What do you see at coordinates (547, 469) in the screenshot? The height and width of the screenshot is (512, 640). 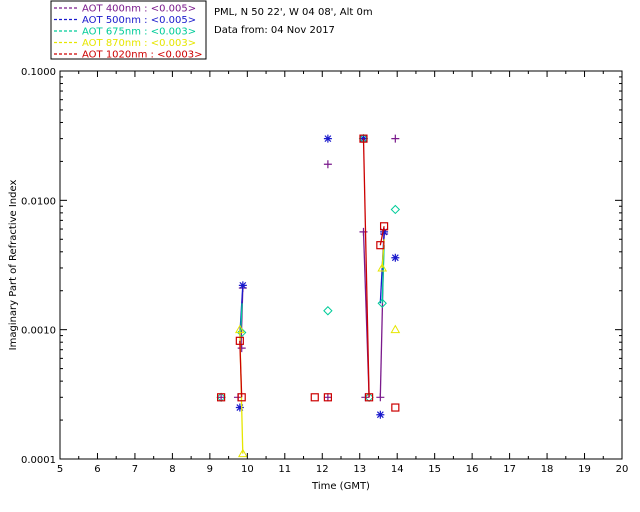 I see `x-tick-label: 18` at bounding box center [547, 469].